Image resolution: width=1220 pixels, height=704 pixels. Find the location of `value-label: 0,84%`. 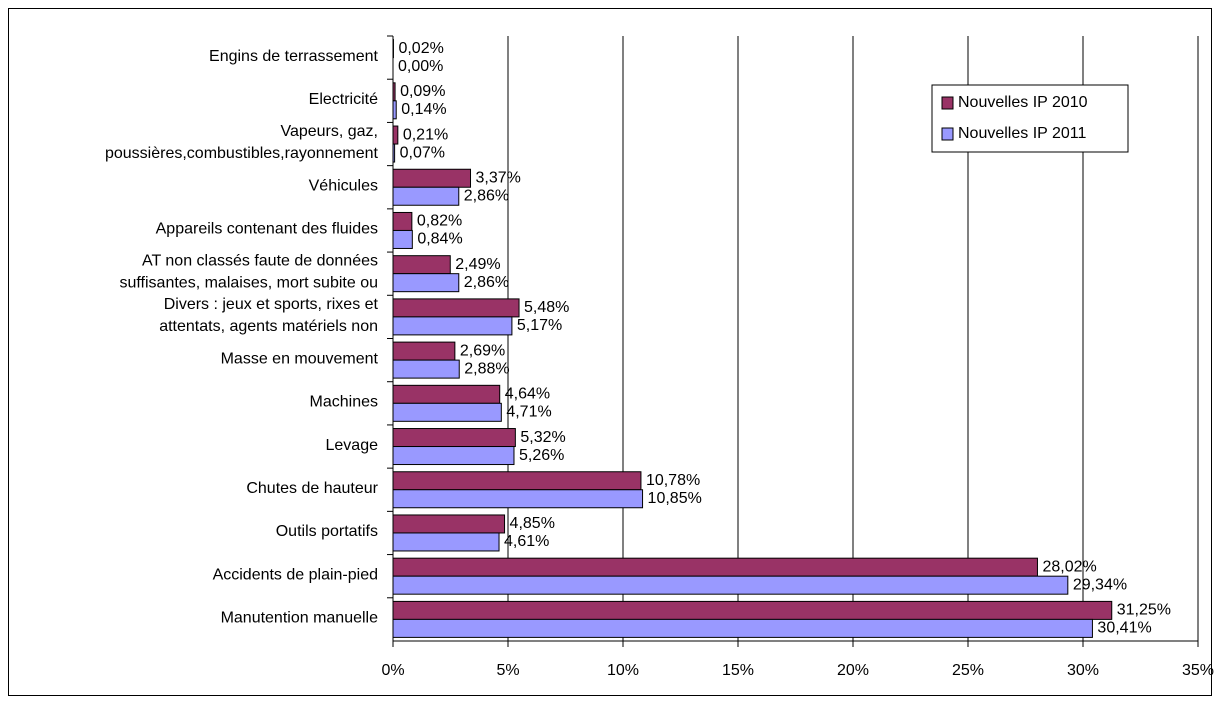

value-label: 0,84% is located at coordinates (439, 239).